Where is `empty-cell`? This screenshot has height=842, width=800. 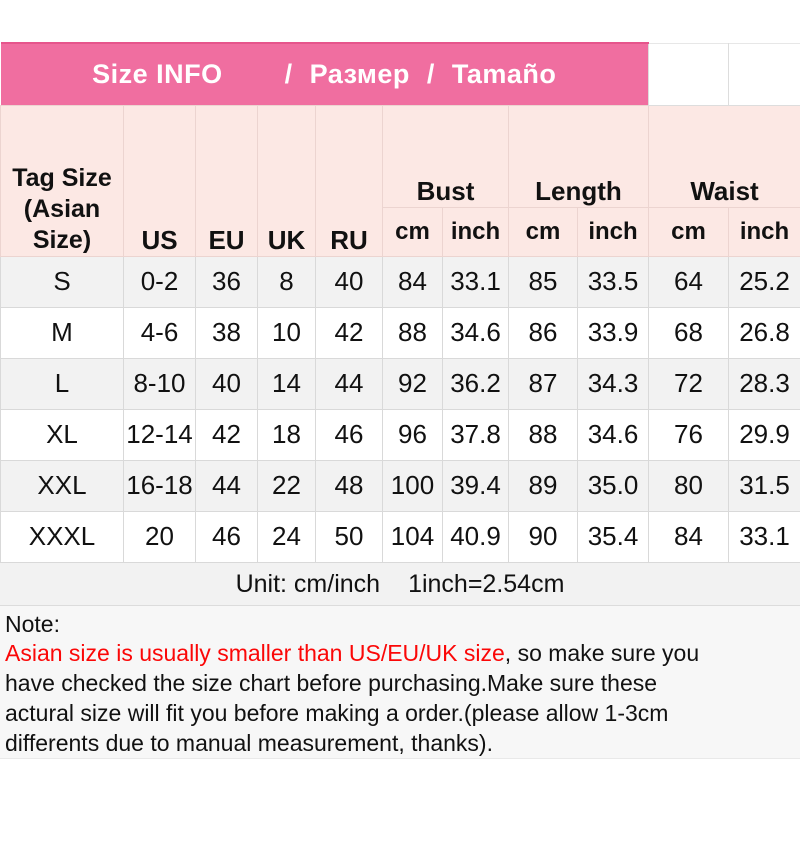 empty-cell is located at coordinates (764, 74).